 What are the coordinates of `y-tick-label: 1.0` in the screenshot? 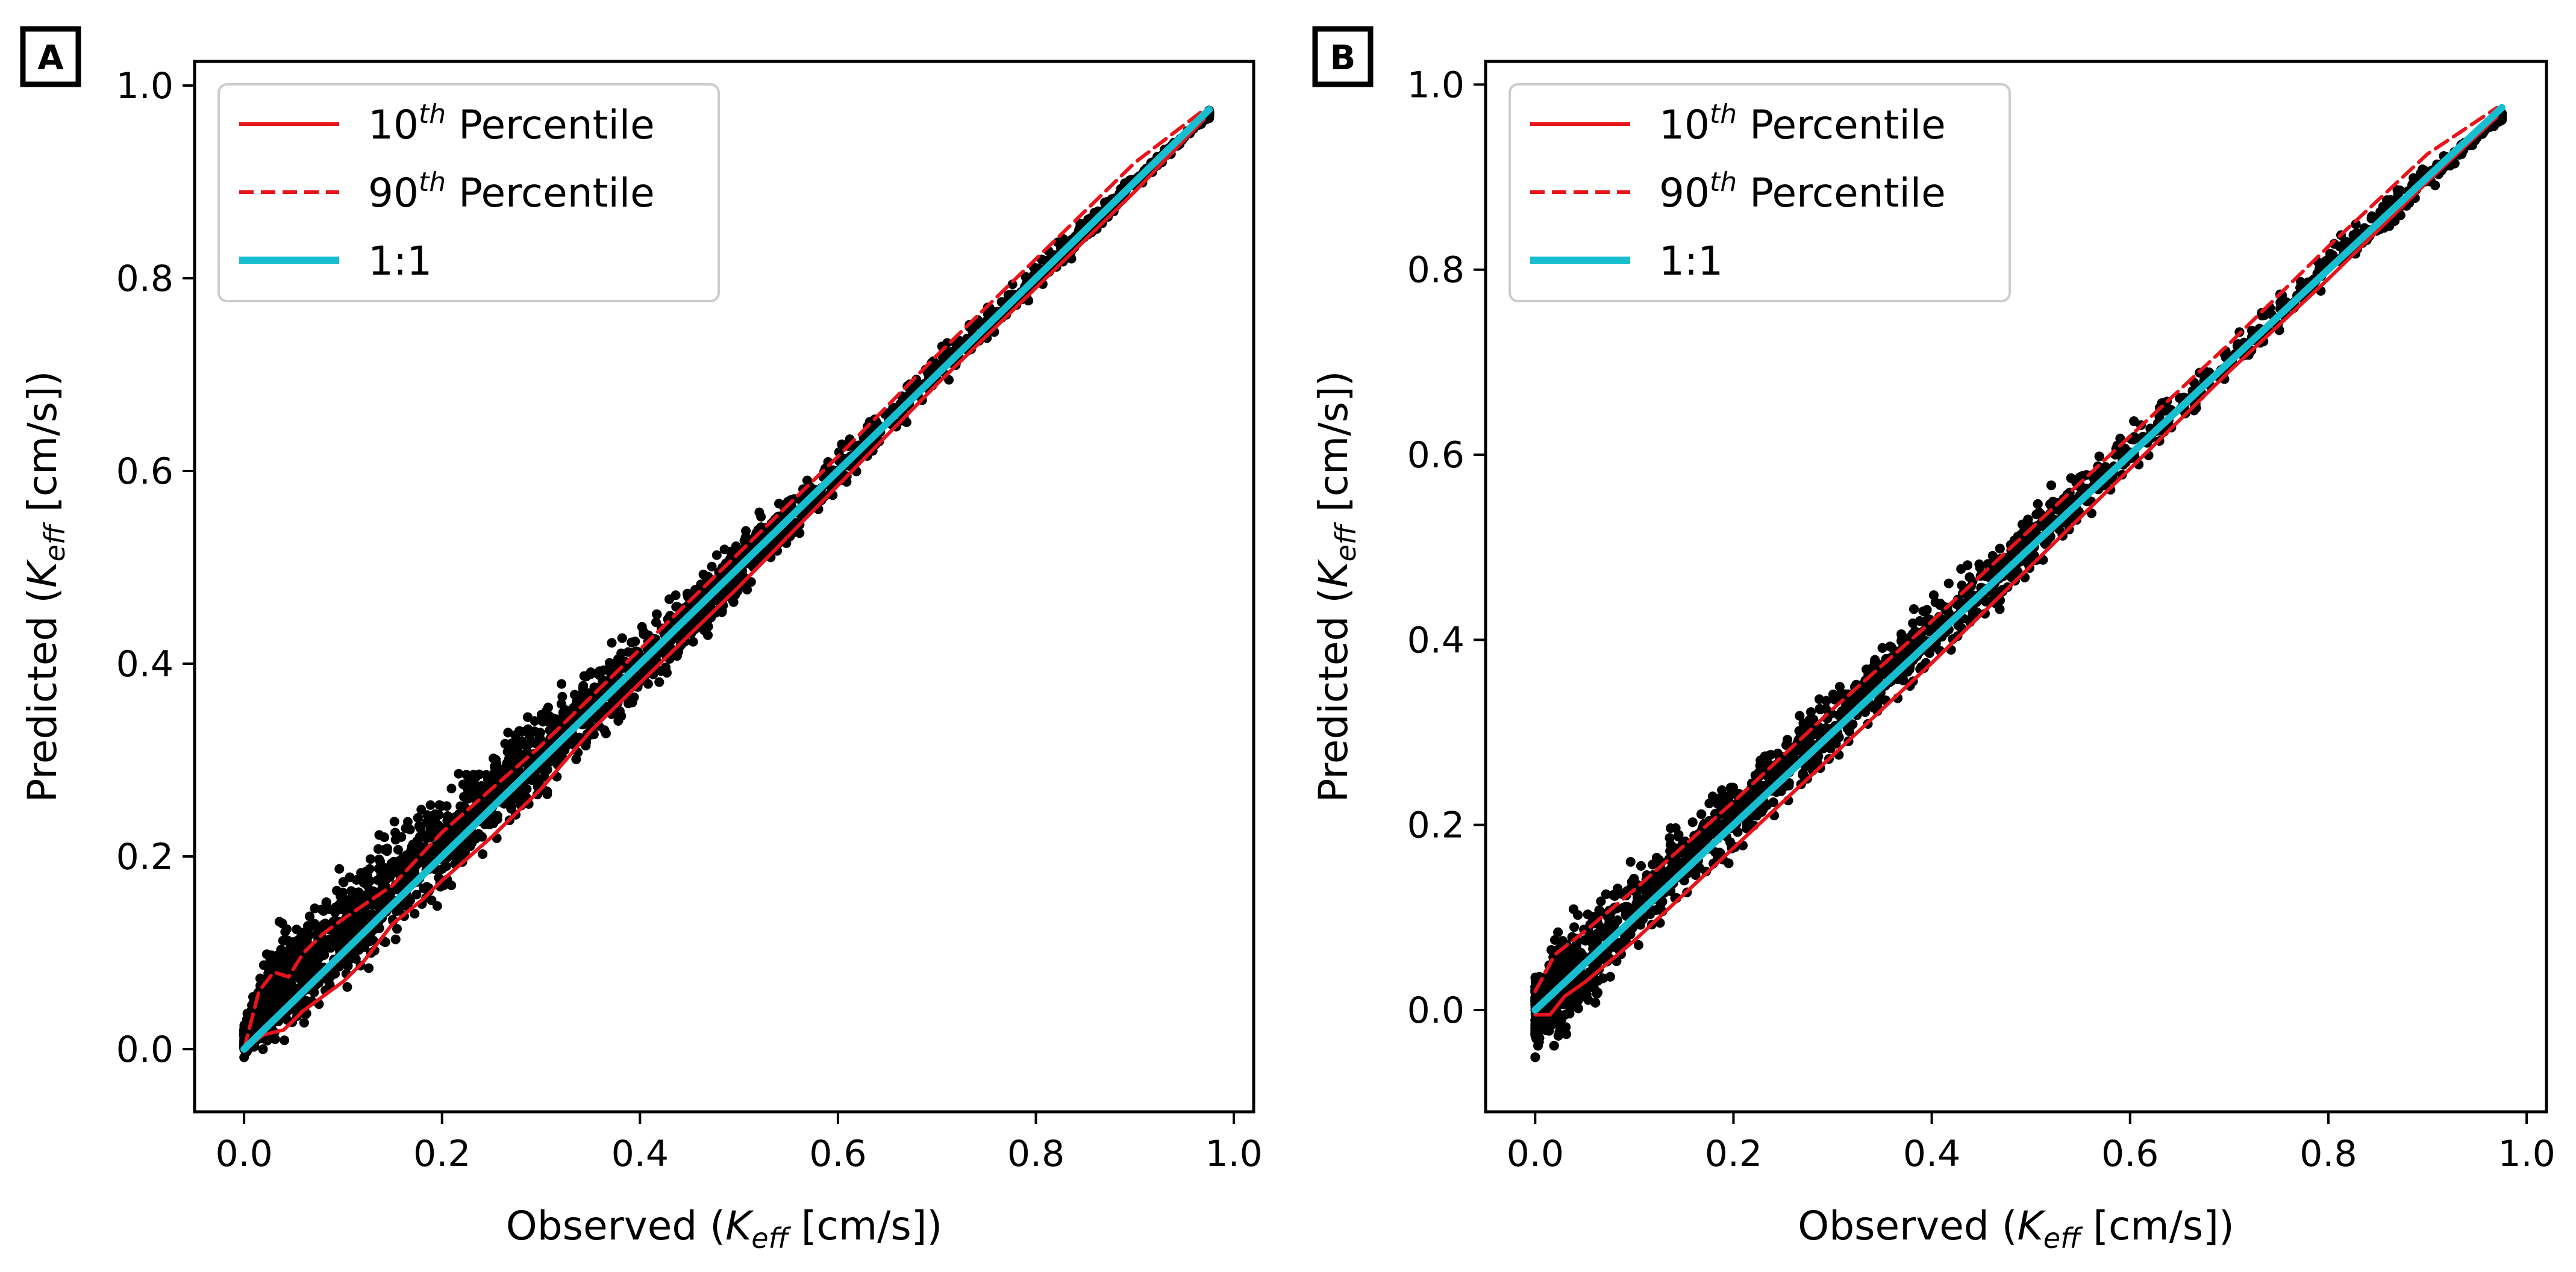 It's located at (145, 86).